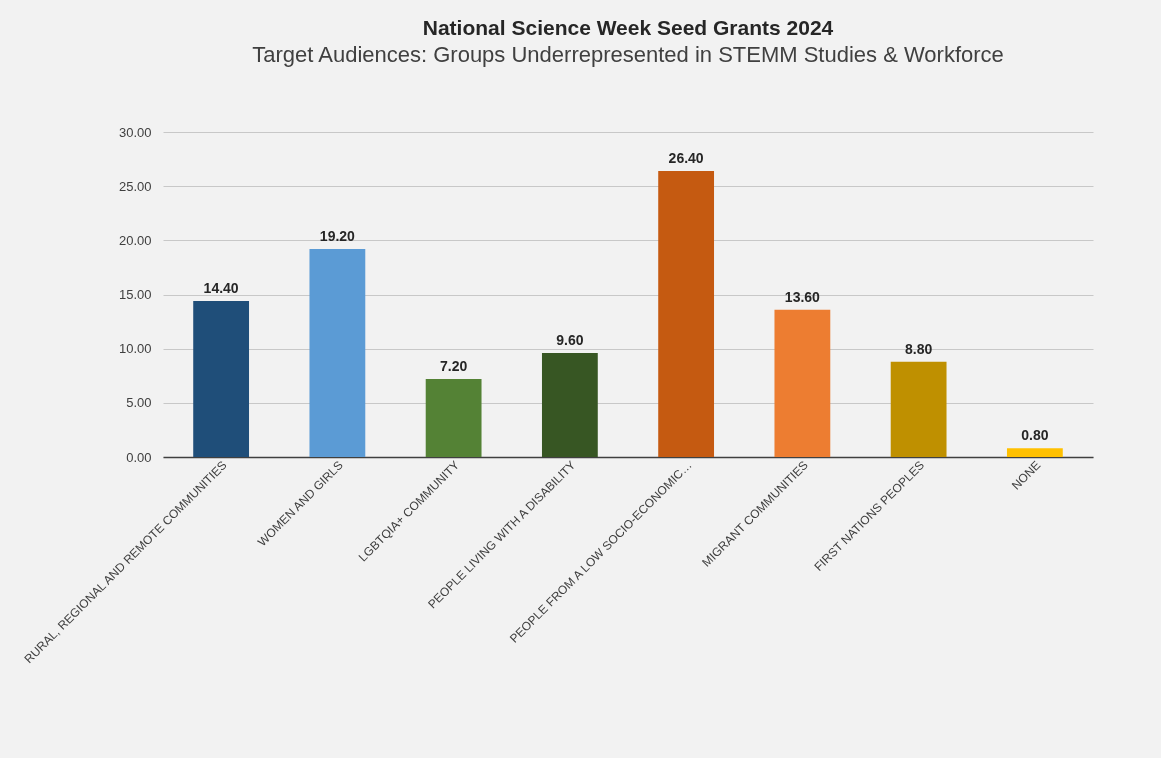 The height and width of the screenshot is (758, 1161). I want to click on data-label: 13.60, so click(802, 296).